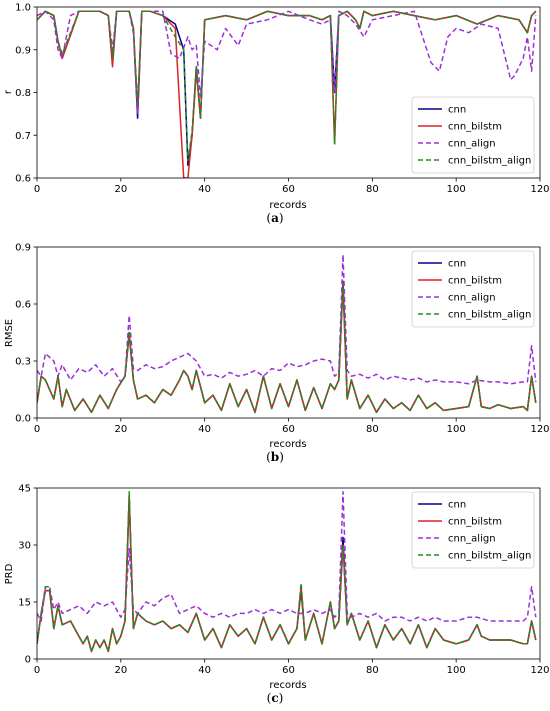 The height and width of the screenshot is (711, 550). I want to click on legend-box-b, so click(473, 289).